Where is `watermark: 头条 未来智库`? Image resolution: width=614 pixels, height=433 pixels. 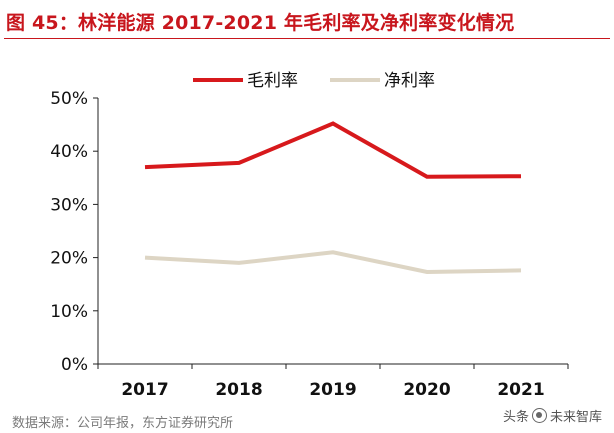
watermark: 头条 未来智库 is located at coordinates (552, 415).